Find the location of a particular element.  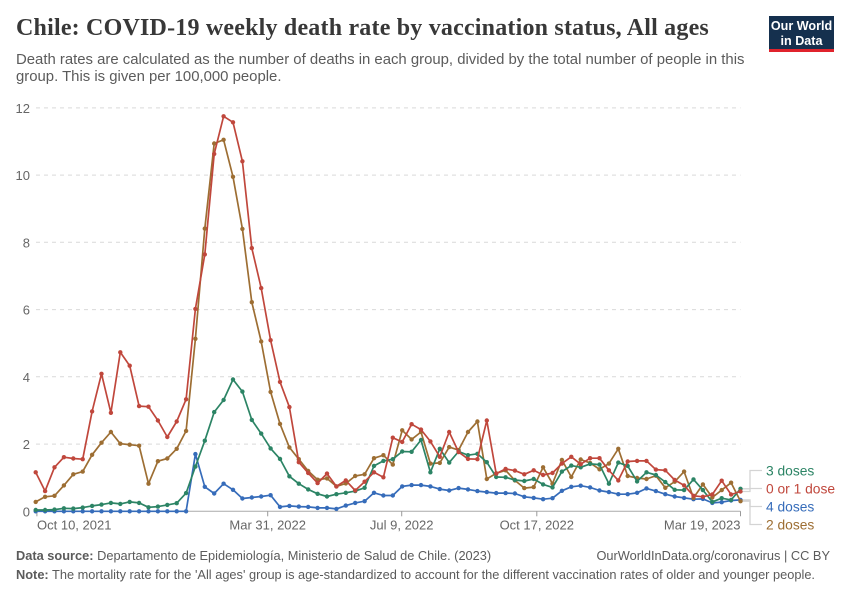

svg-text: Oct 17, 2022 is located at coordinates (537, 525).